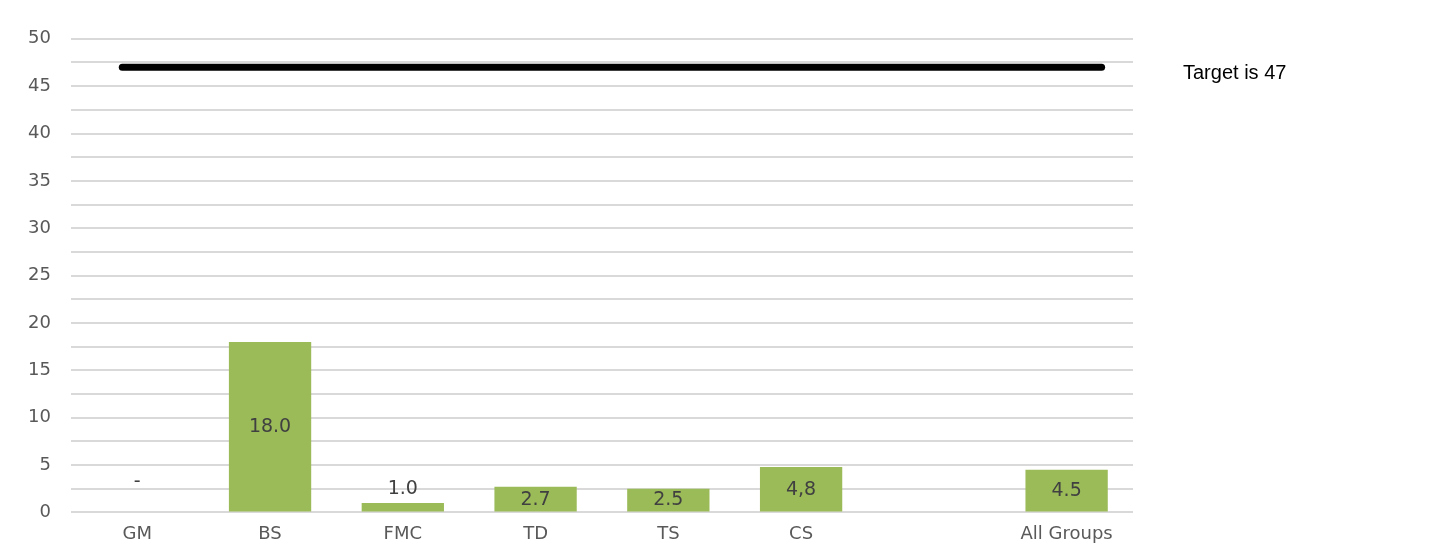  Describe the element at coordinates (801, 532) in the screenshot. I see `x-tick-label: CS` at that location.